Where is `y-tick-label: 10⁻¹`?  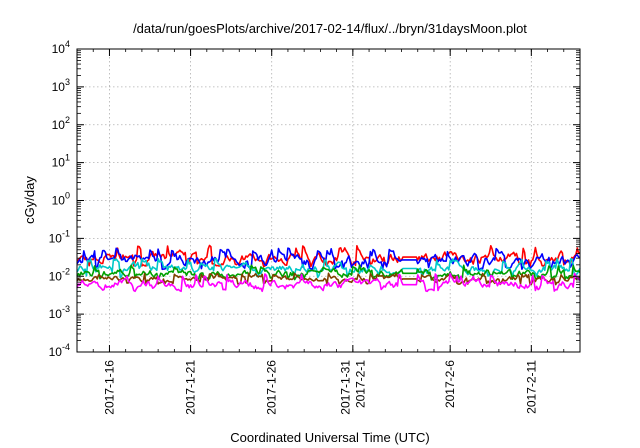
y-tick-label: 10⁻¹ is located at coordinates (59, 236).